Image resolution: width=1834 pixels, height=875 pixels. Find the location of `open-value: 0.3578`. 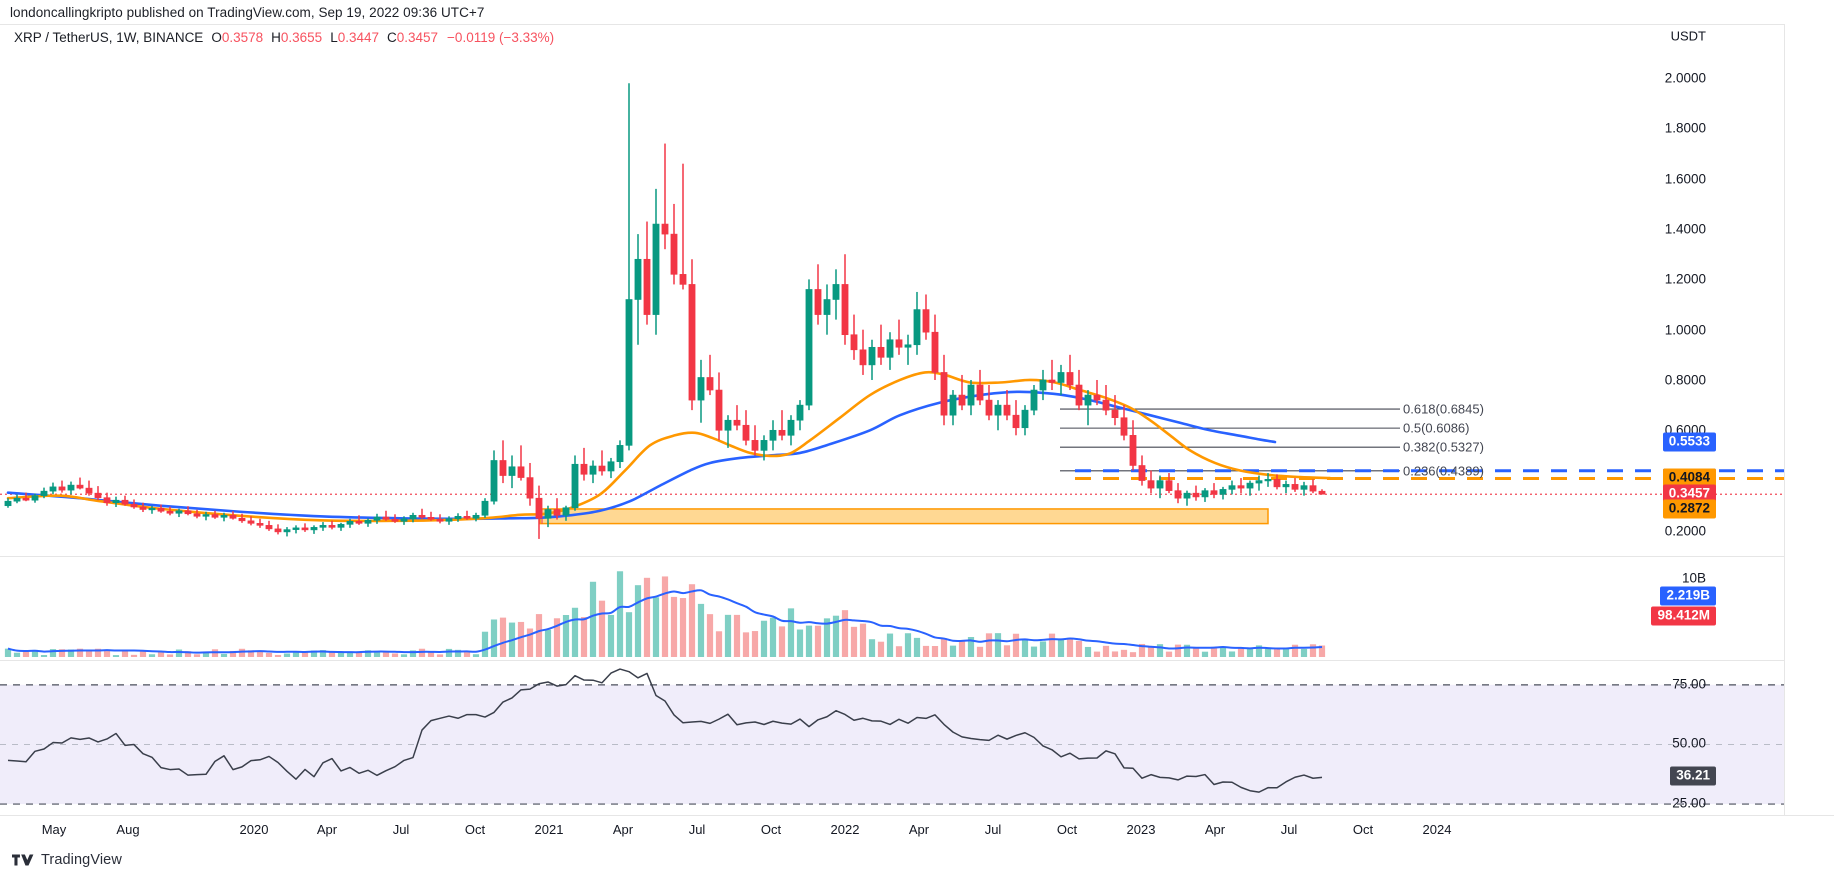

open-value: 0.3578 is located at coordinates (242, 37).